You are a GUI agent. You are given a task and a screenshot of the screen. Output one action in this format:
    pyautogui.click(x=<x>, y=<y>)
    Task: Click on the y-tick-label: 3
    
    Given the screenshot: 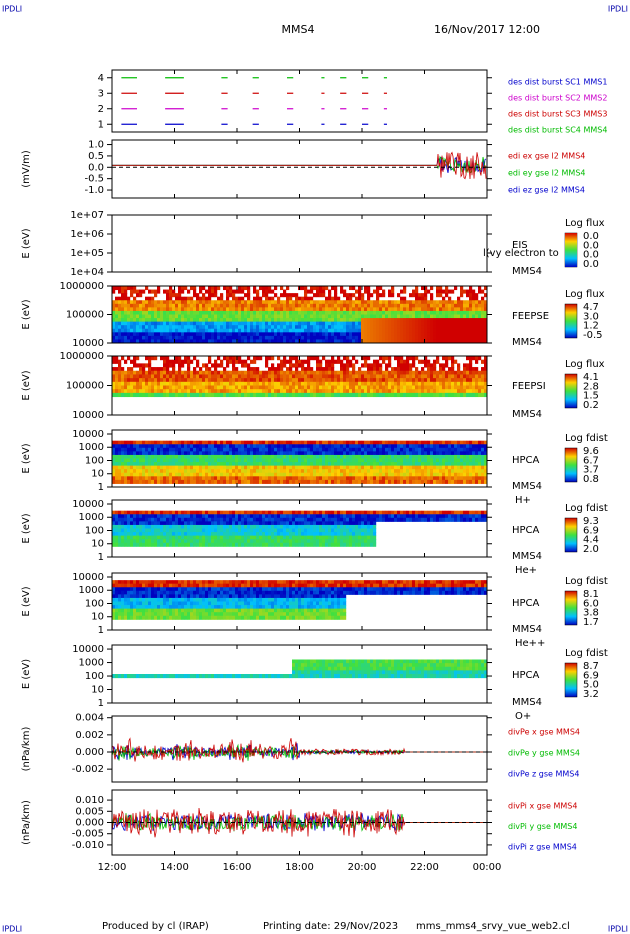 What is the action you would take?
    pyautogui.click(x=101, y=93)
    